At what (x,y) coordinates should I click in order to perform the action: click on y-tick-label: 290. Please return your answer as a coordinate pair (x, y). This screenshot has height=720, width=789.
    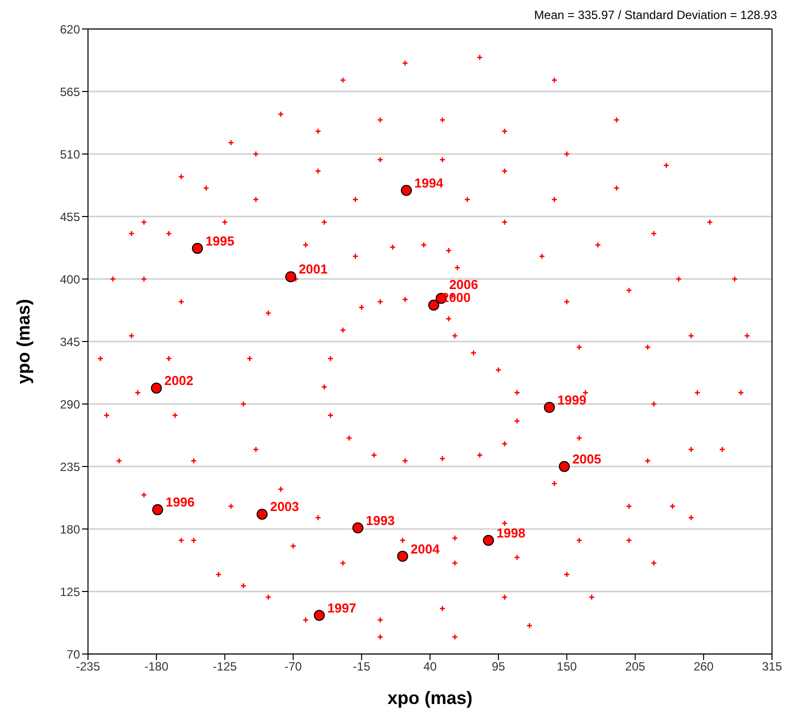
    Looking at the image, I should click on (70, 404).